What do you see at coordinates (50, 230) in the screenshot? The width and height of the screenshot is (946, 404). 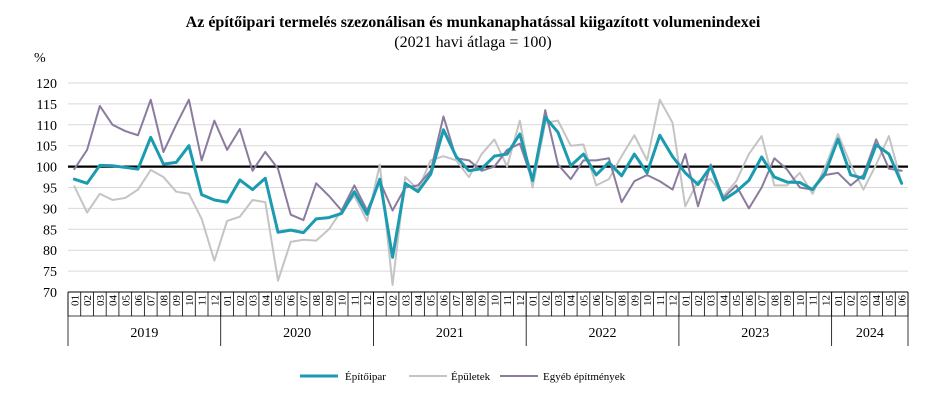 I see `y-tick-label: 85` at bounding box center [50, 230].